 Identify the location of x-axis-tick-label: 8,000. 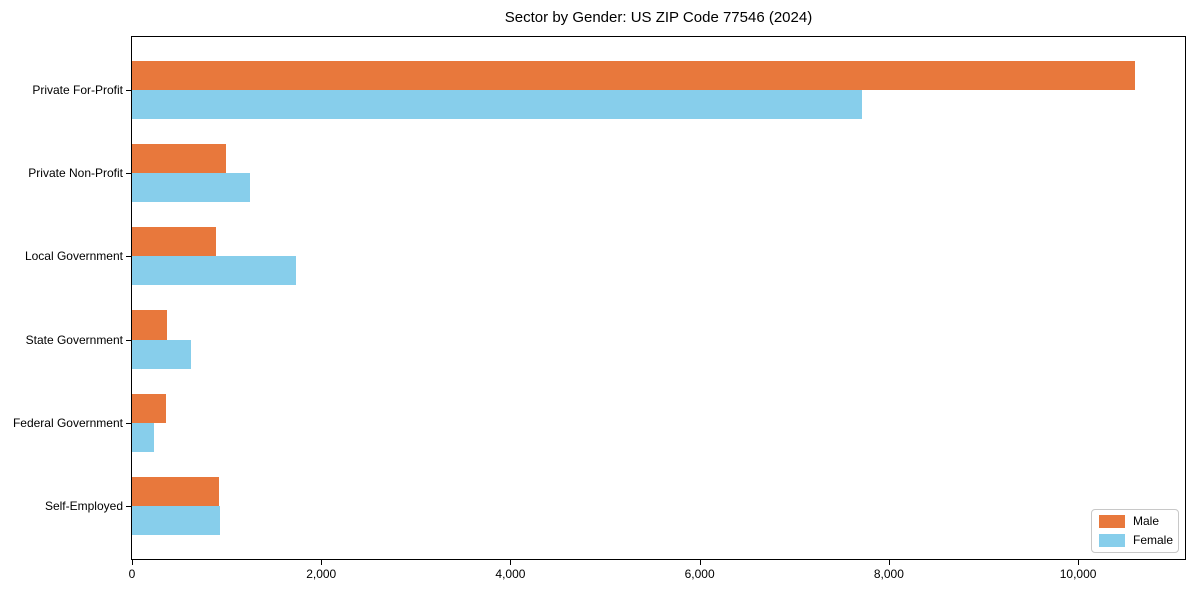
(888, 574).